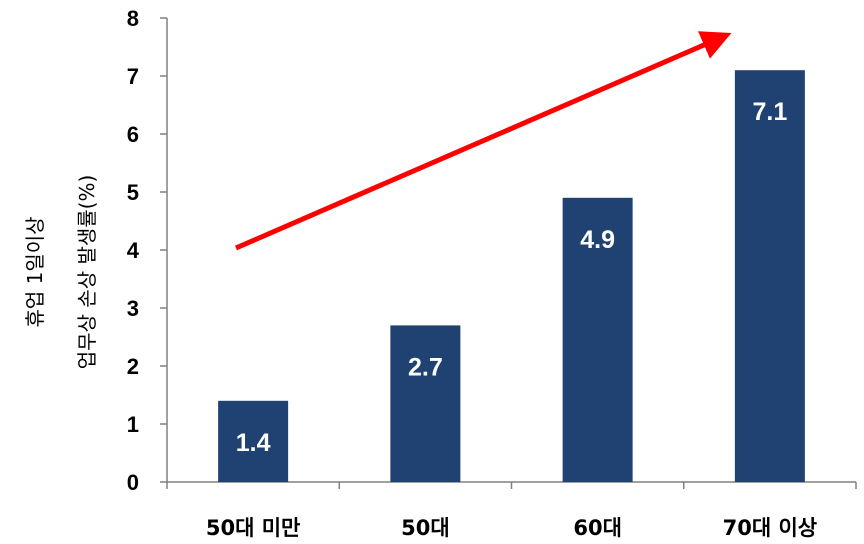  Describe the element at coordinates (511, 485) in the screenshot. I see `x-ticks` at that location.